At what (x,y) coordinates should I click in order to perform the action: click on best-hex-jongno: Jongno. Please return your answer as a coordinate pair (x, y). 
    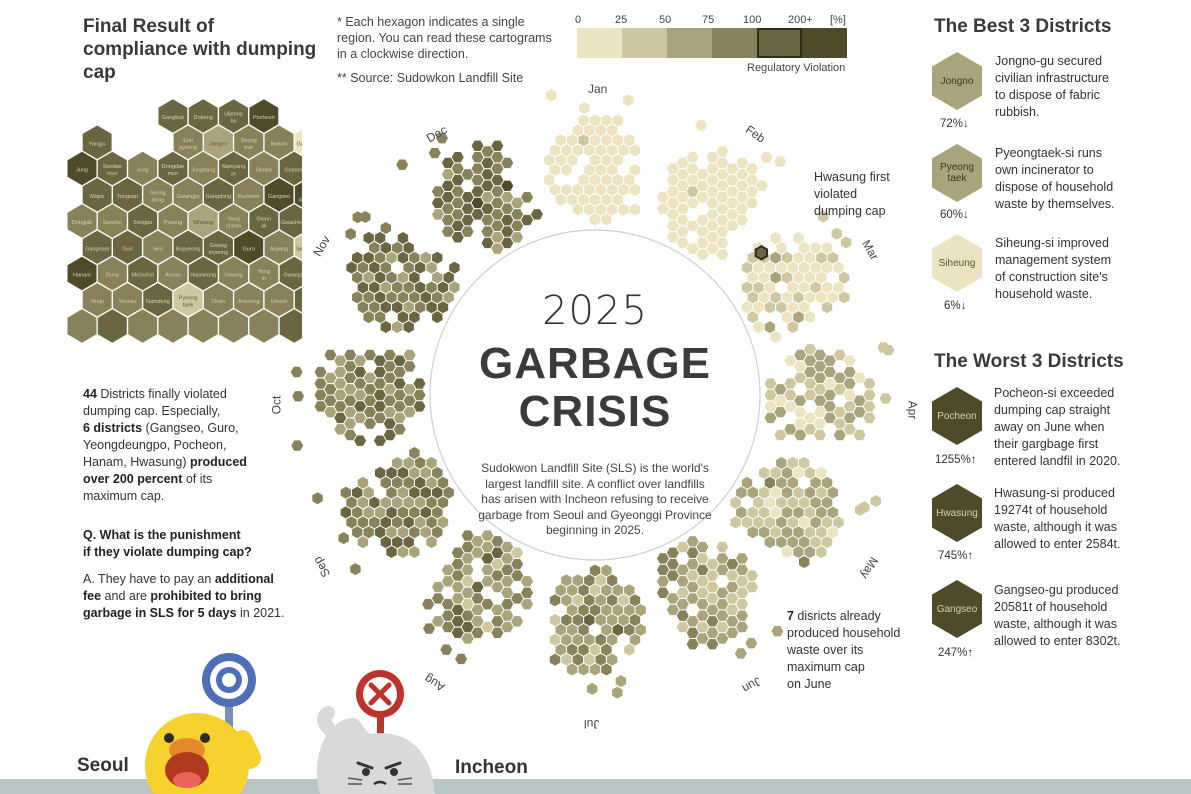
    Looking at the image, I should click on (957, 81).